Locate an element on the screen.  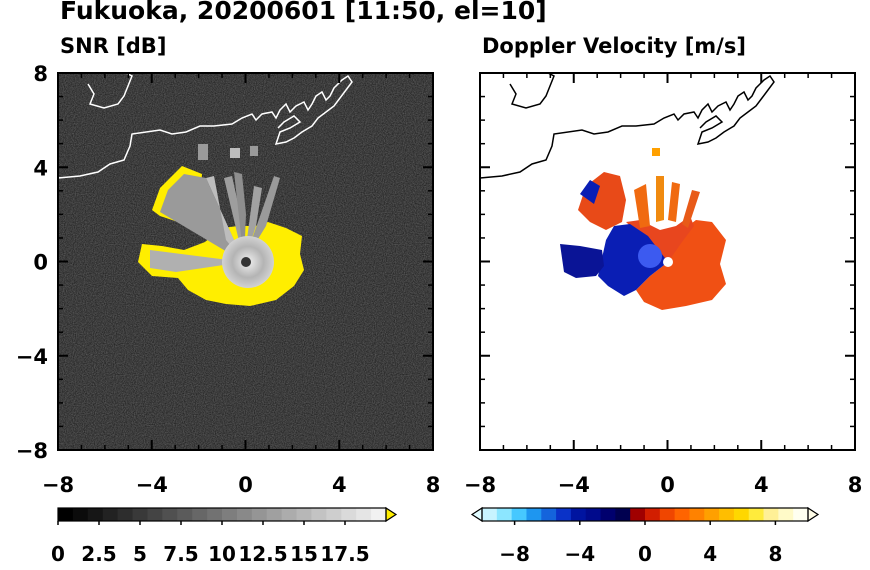
snr-colorbar-tick-label: 2.5 is located at coordinates (98, 554).